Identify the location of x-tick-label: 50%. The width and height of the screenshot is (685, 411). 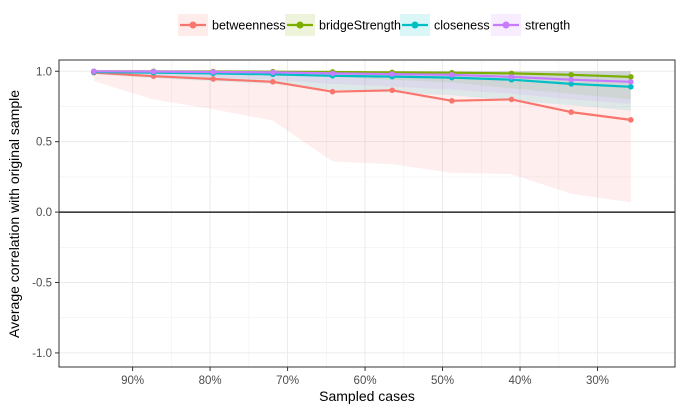
(442, 381).